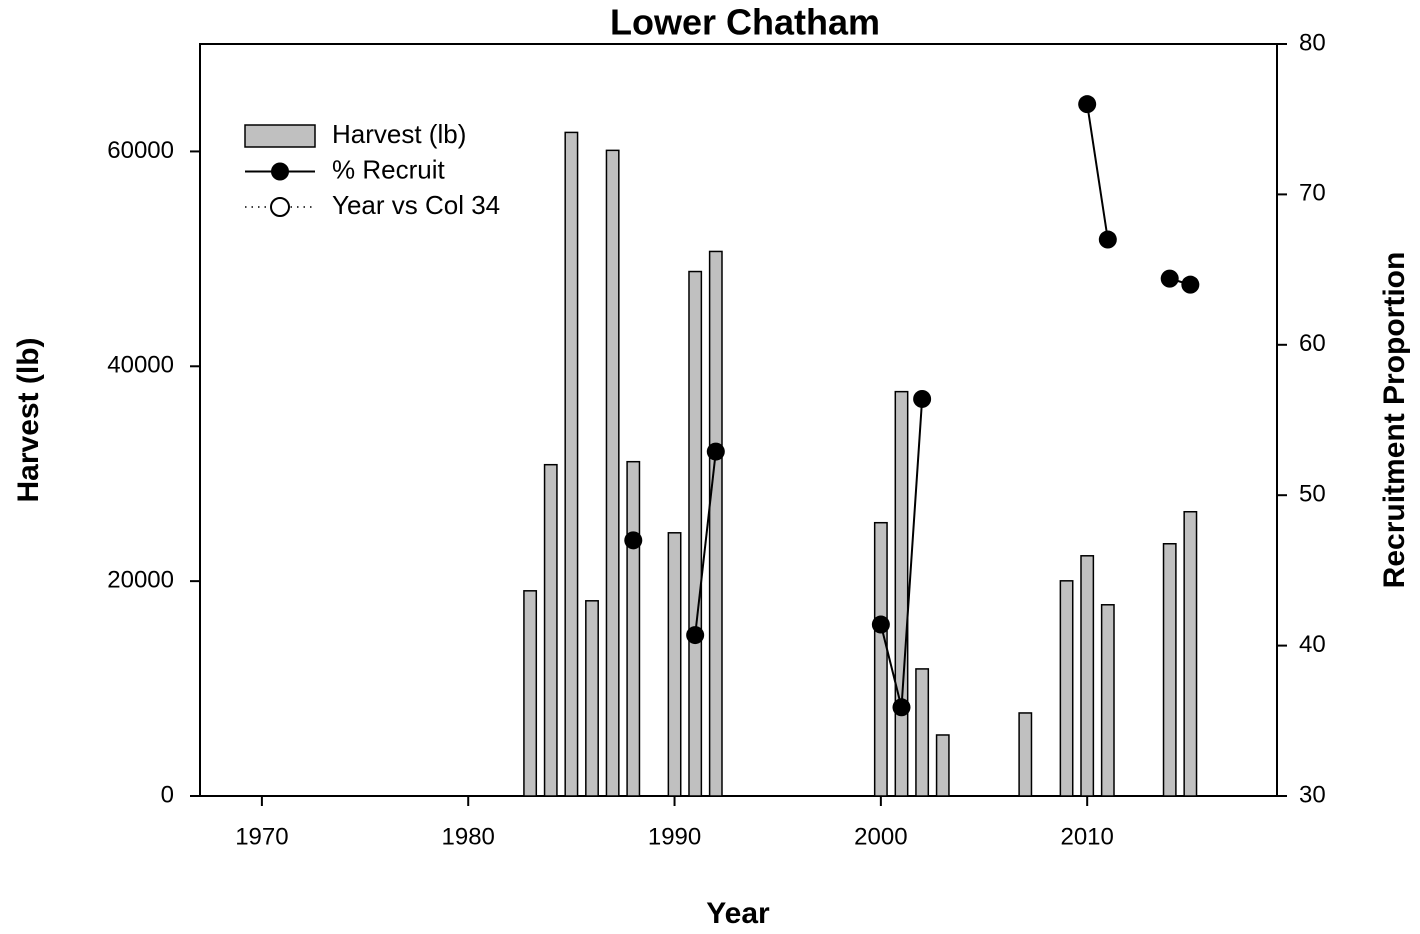 This screenshot has width=1420, height=934. What do you see at coordinates (1312, 193) in the screenshot?
I see `y2-tick-label: 70` at bounding box center [1312, 193].